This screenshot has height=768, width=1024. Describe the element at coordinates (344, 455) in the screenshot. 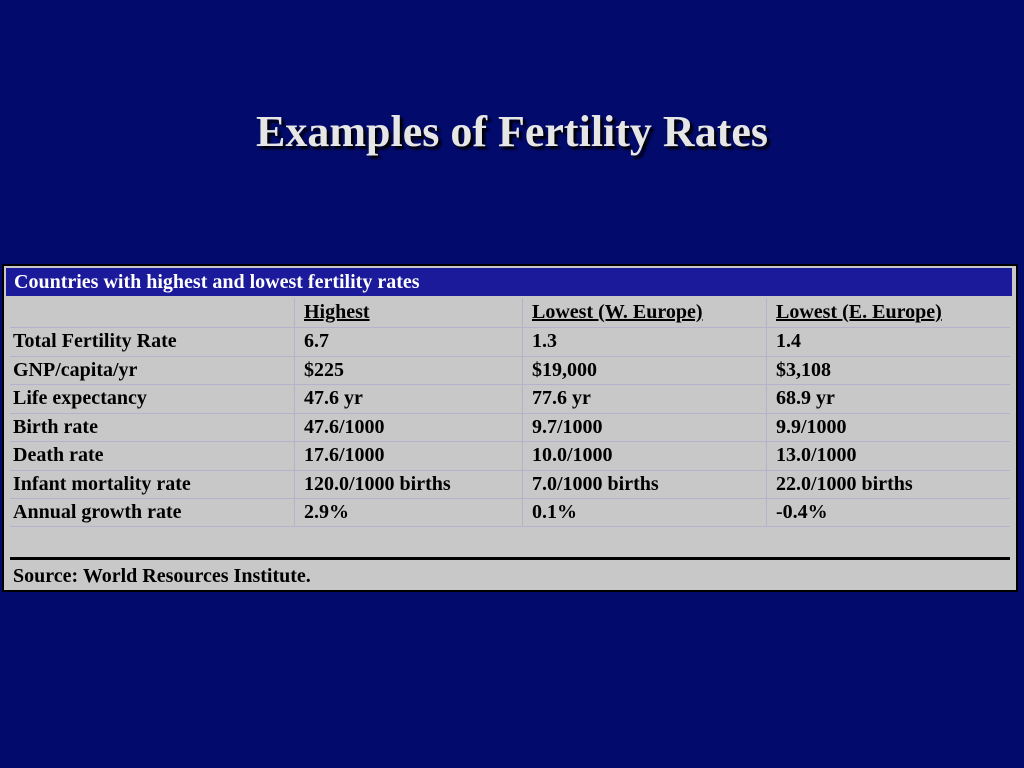

I see `cell-highest: 17.6/1000` at that location.